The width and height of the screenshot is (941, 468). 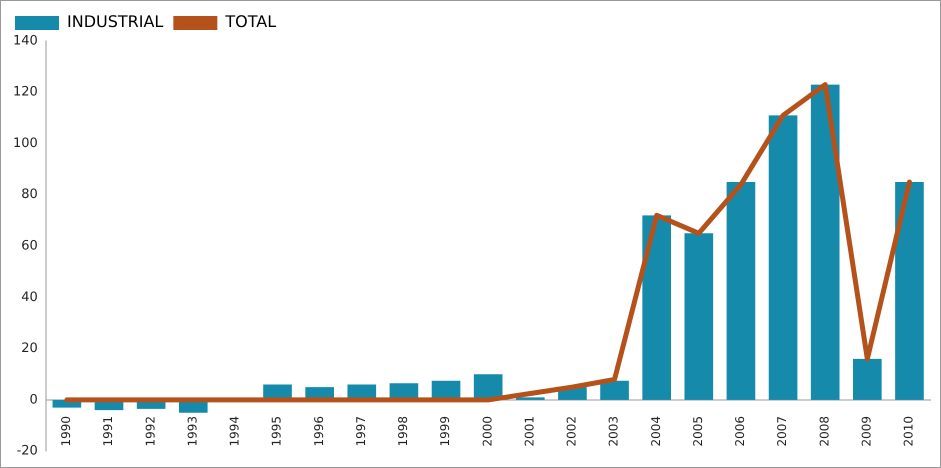 I want to click on y-tick-label: 20, so click(x=29, y=348).